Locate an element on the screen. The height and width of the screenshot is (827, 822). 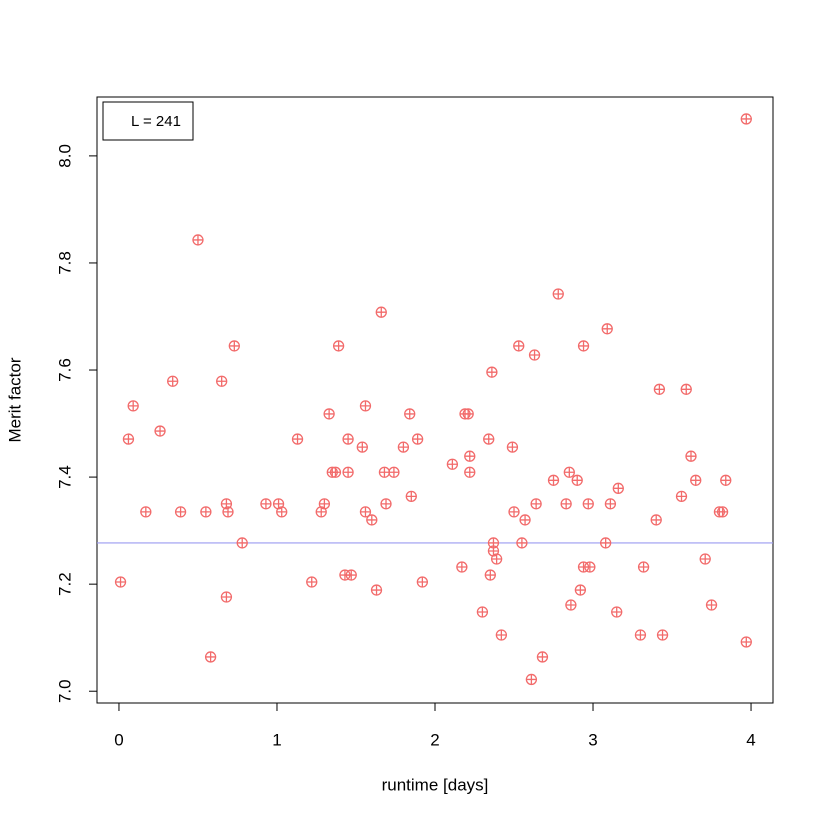
y-tick-label: 8.0 is located at coordinates (64, 156).